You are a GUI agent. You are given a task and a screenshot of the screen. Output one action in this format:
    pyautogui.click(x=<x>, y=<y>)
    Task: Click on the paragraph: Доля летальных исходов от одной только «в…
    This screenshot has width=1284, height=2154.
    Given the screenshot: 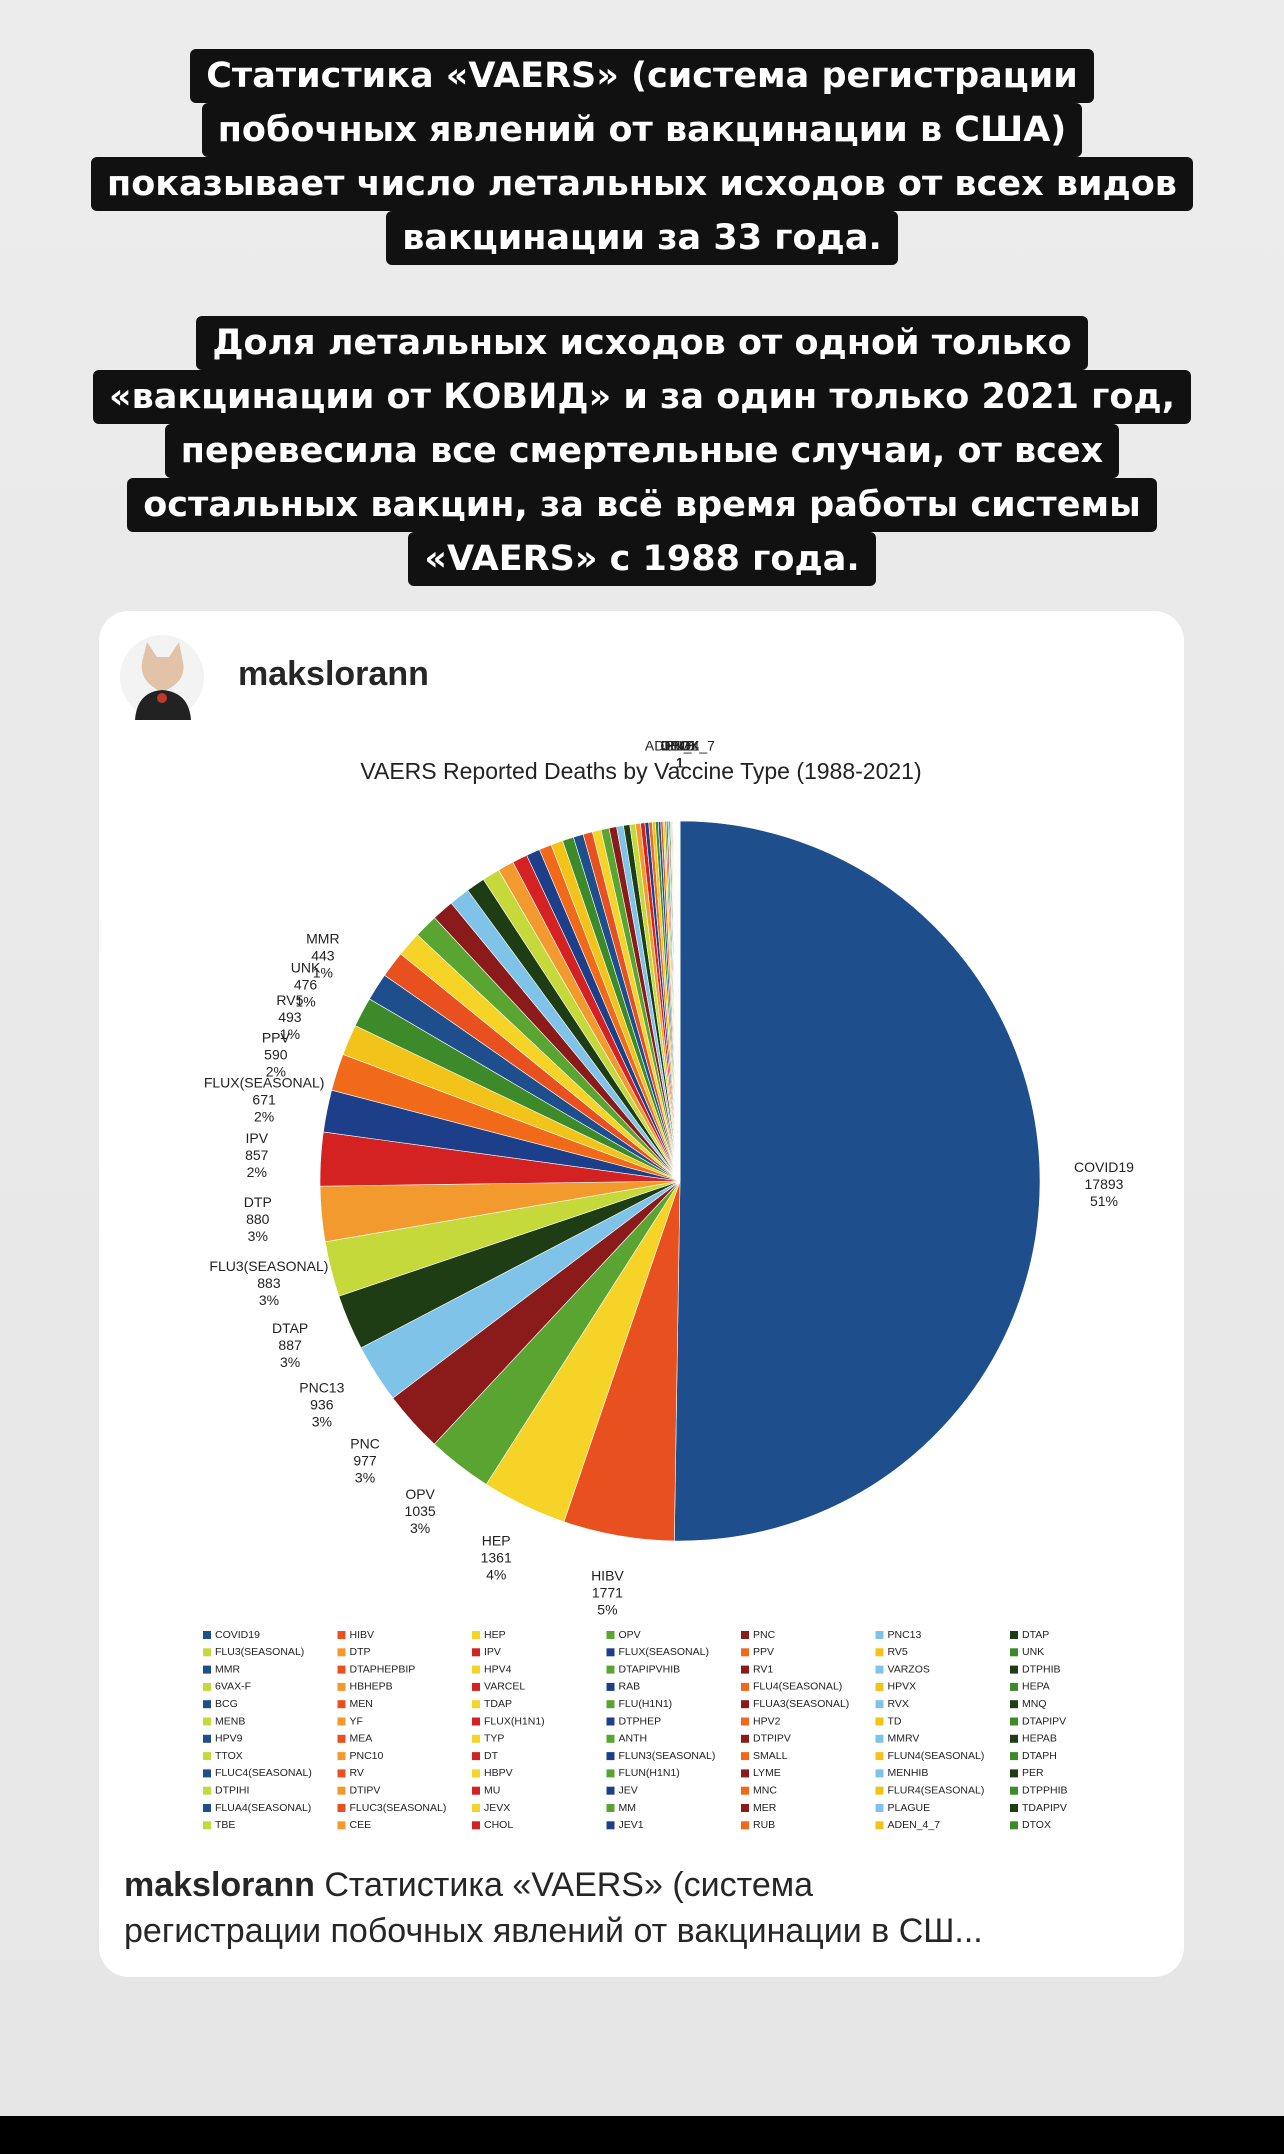 What is the action you would take?
    pyautogui.click(x=642, y=451)
    